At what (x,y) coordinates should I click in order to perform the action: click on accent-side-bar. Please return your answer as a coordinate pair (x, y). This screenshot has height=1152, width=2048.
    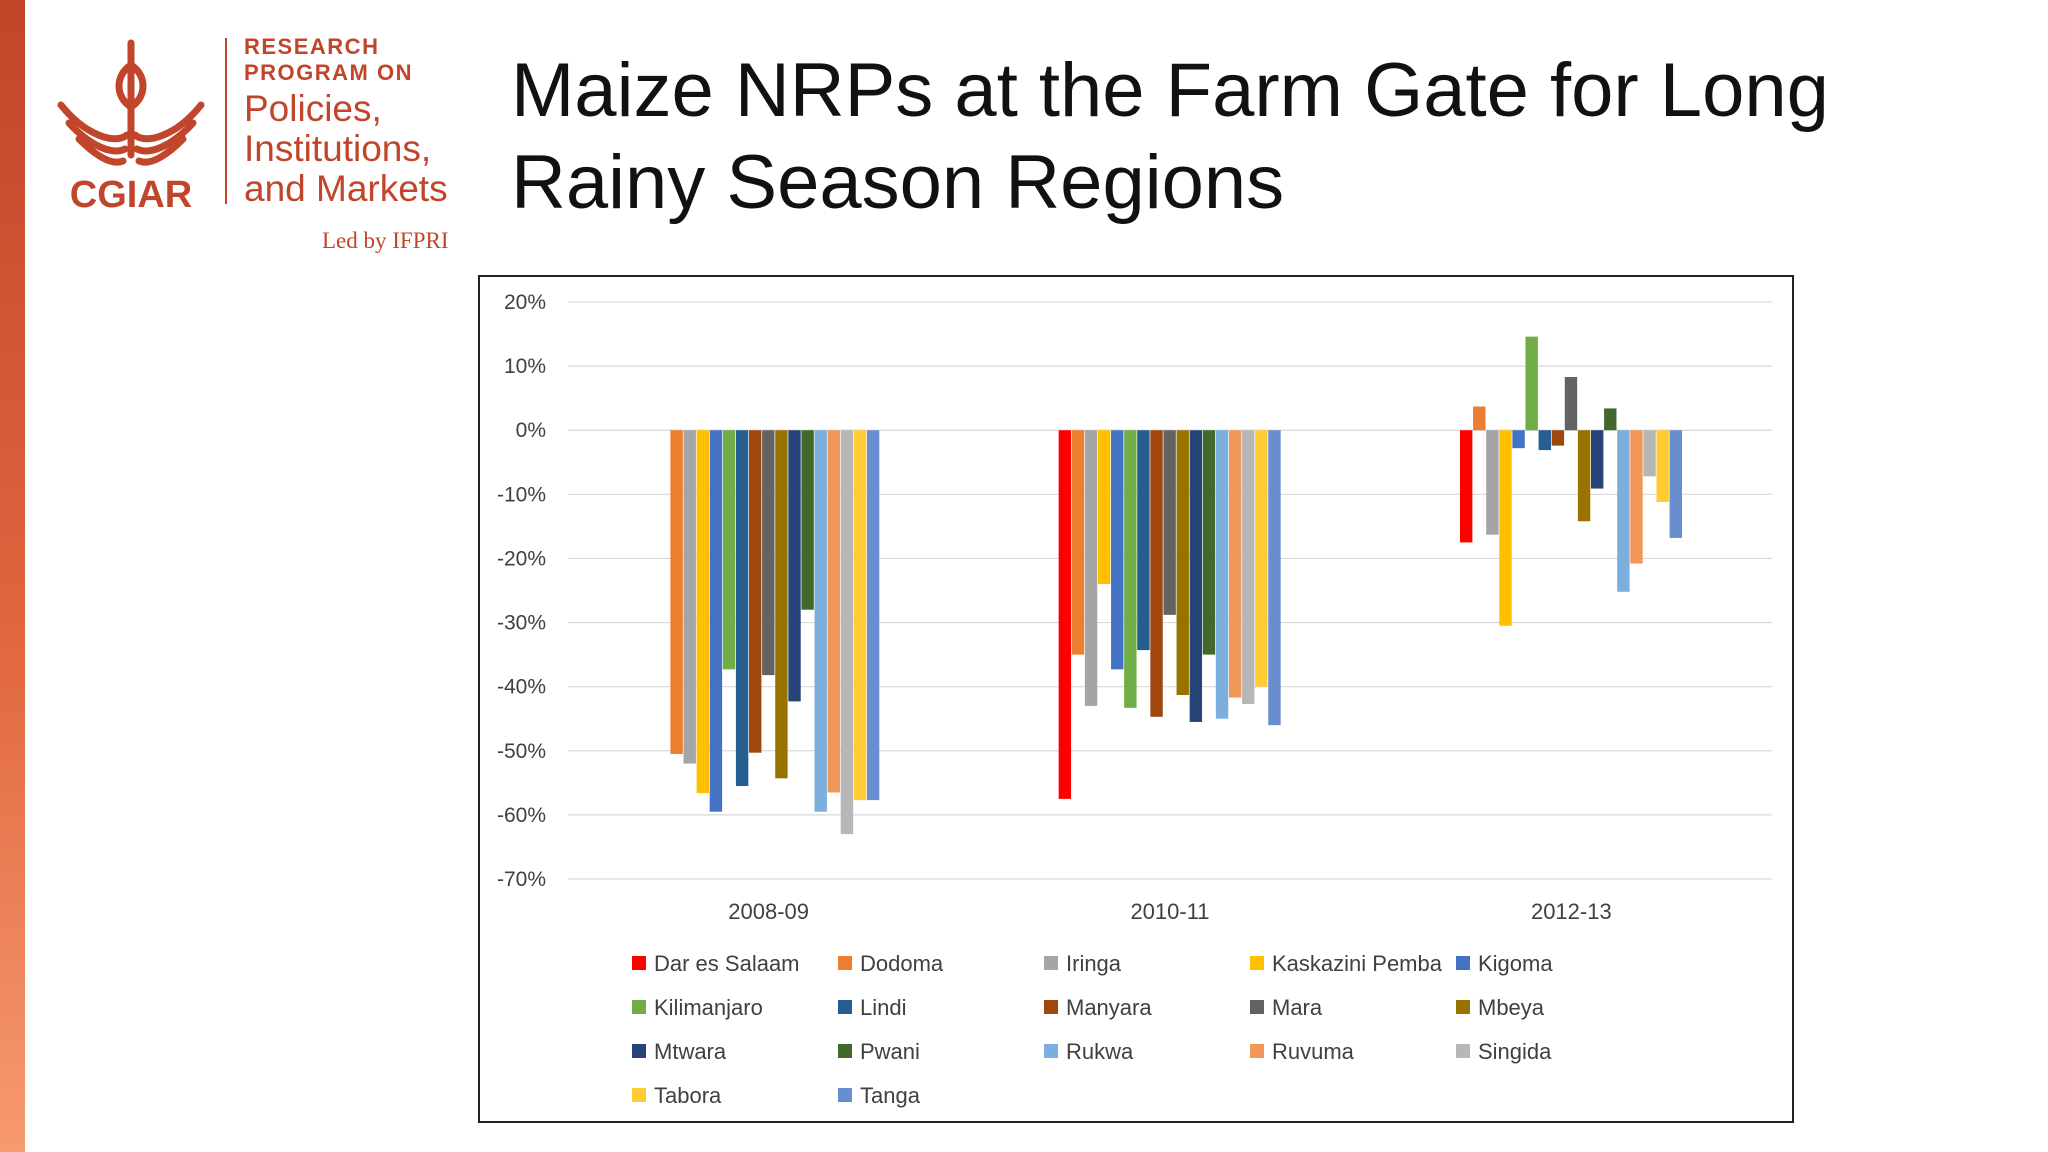
    Looking at the image, I should click on (12, 576).